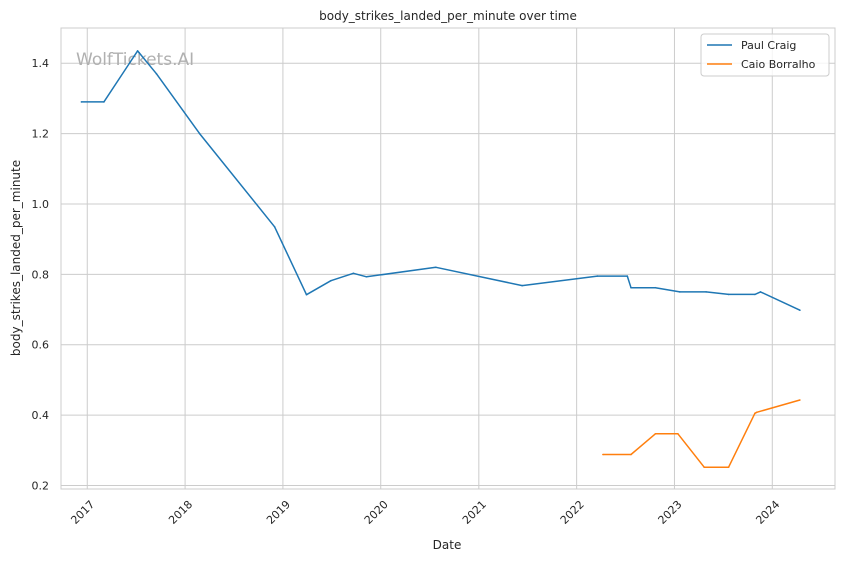 The image size is (844, 561). Describe the element at coordinates (768, 45) in the screenshot. I see `legend-label-paul-craig: Paul Craig` at that location.